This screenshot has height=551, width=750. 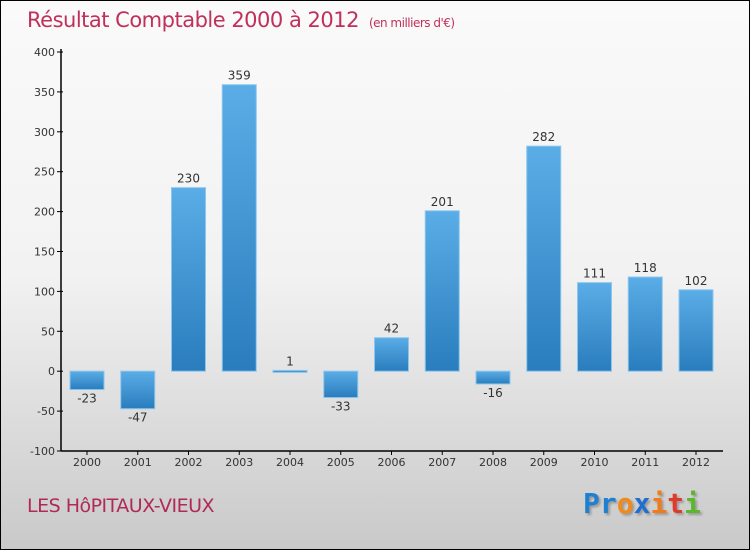 I want to click on y-tick-label: -100, so click(x=42, y=451).